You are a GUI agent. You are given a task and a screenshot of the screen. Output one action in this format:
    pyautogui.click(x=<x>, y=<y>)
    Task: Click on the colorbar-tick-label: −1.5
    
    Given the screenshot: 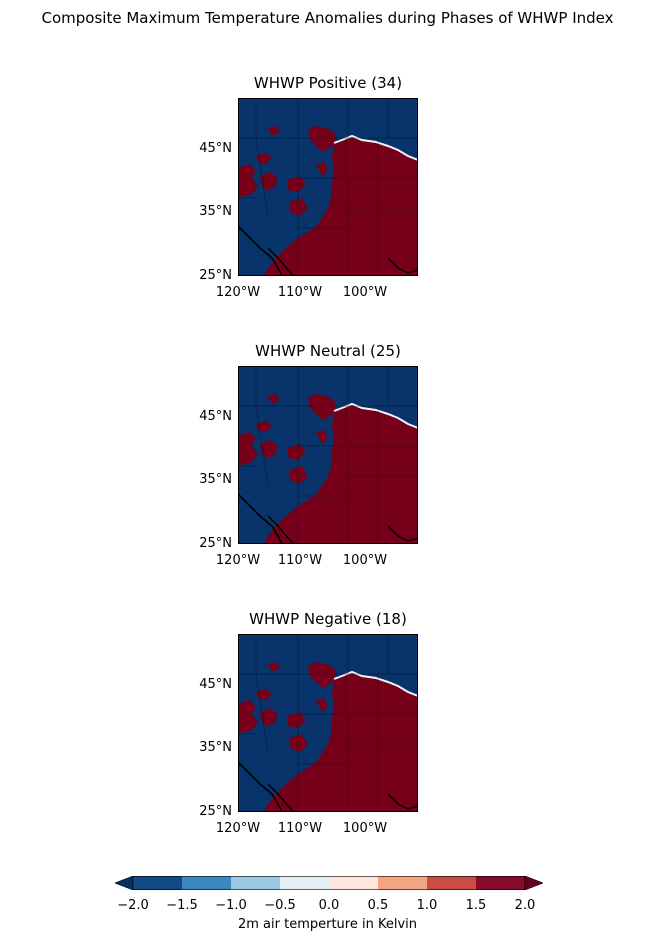 What is the action you would take?
    pyautogui.click(x=182, y=905)
    